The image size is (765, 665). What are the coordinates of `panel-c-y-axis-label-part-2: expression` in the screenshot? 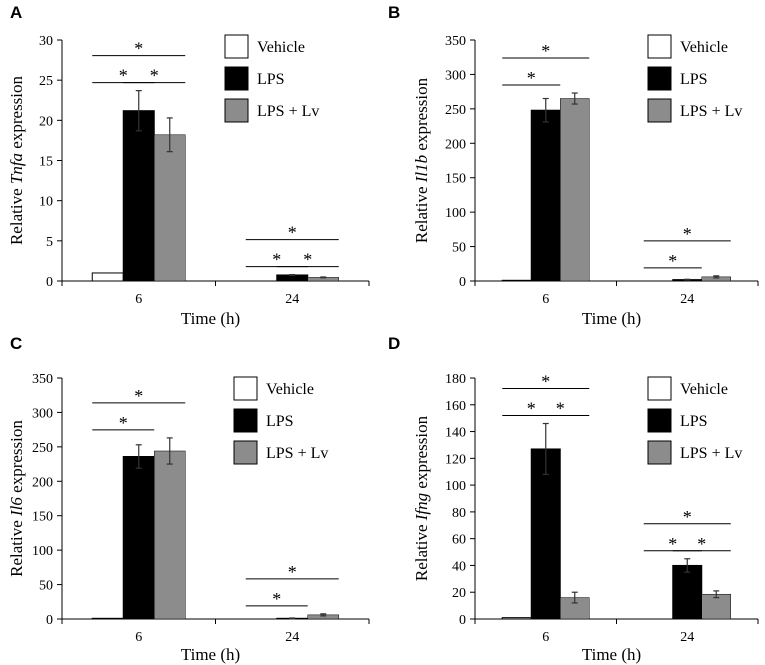 It's located at (16, 458).